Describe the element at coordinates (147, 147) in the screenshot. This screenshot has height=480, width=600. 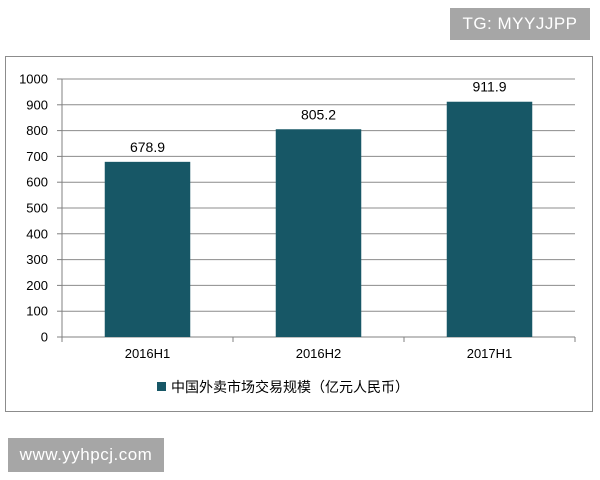
I see `data-label-2016H1: 678.9` at that location.